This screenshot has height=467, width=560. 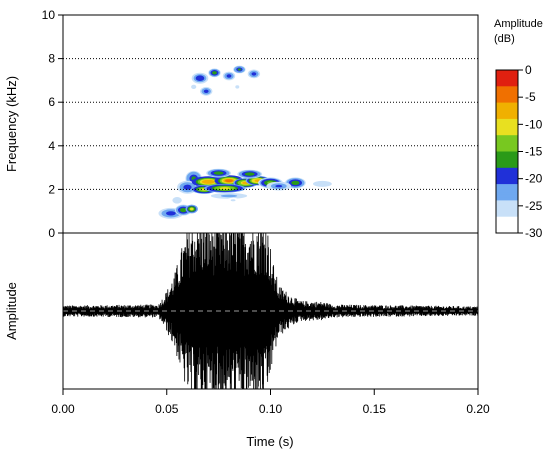 I want to click on frequency-axis-label: Frequency (kHz), so click(x=11, y=124).